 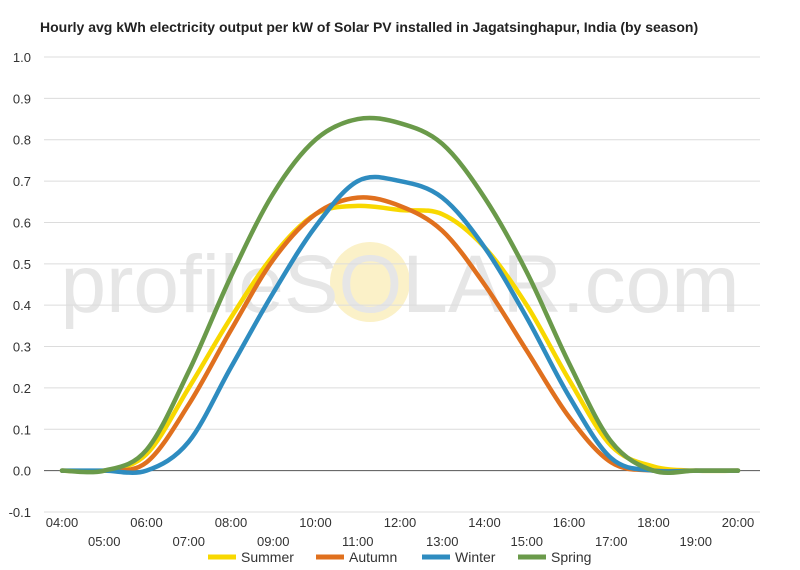 What do you see at coordinates (22, 222) in the screenshot?
I see `y-tick-label: 0.6` at bounding box center [22, 222].